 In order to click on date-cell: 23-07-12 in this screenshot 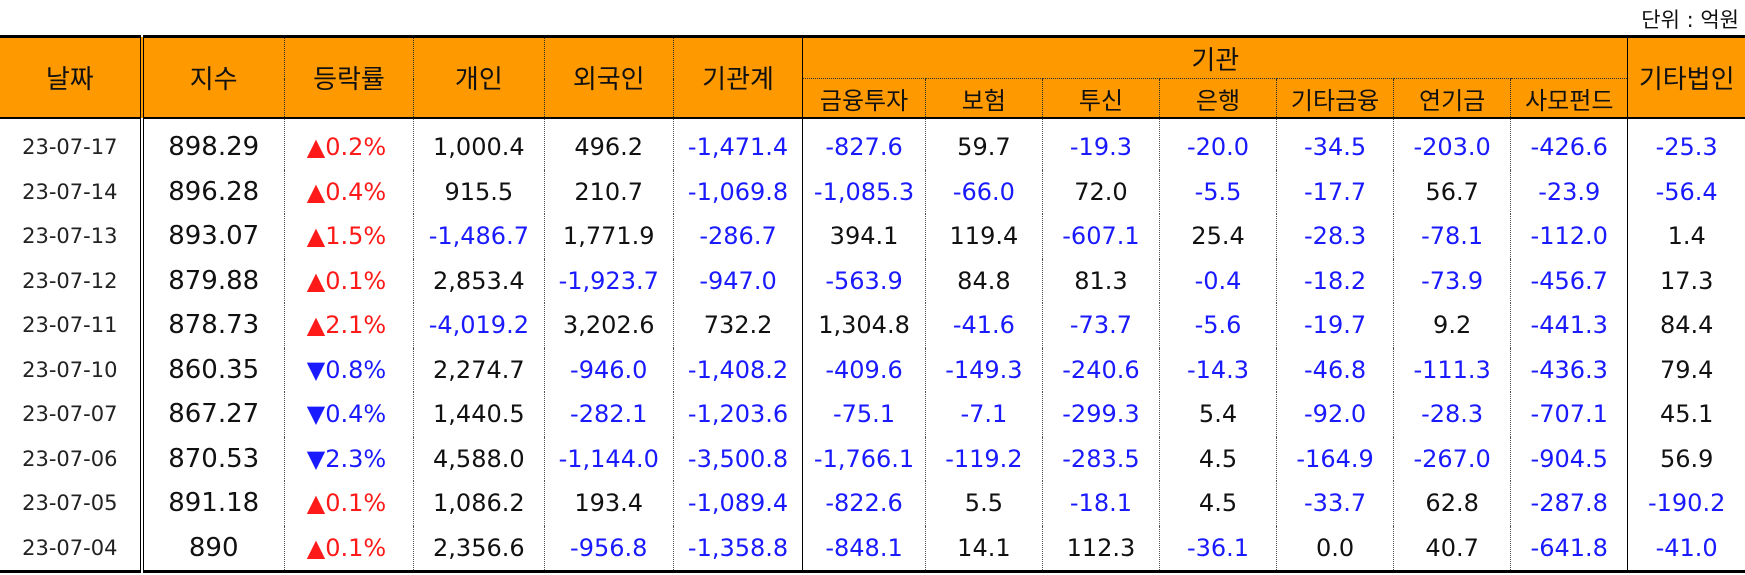, I will do `click(72, 280)`.